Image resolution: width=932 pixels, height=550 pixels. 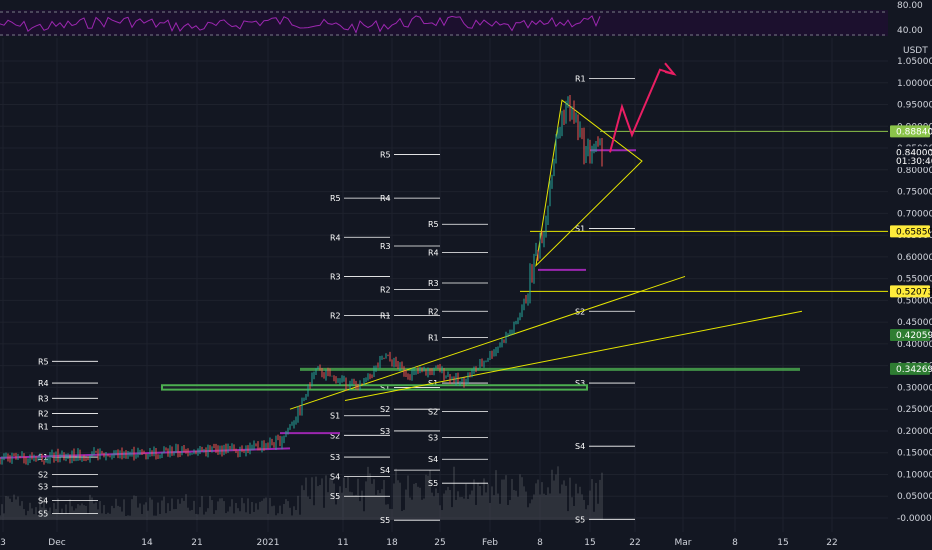 What do you see at coordinates (915, 51) in the screenshot?
I see `currency-label: USDT` at bounding box center [915, 51].